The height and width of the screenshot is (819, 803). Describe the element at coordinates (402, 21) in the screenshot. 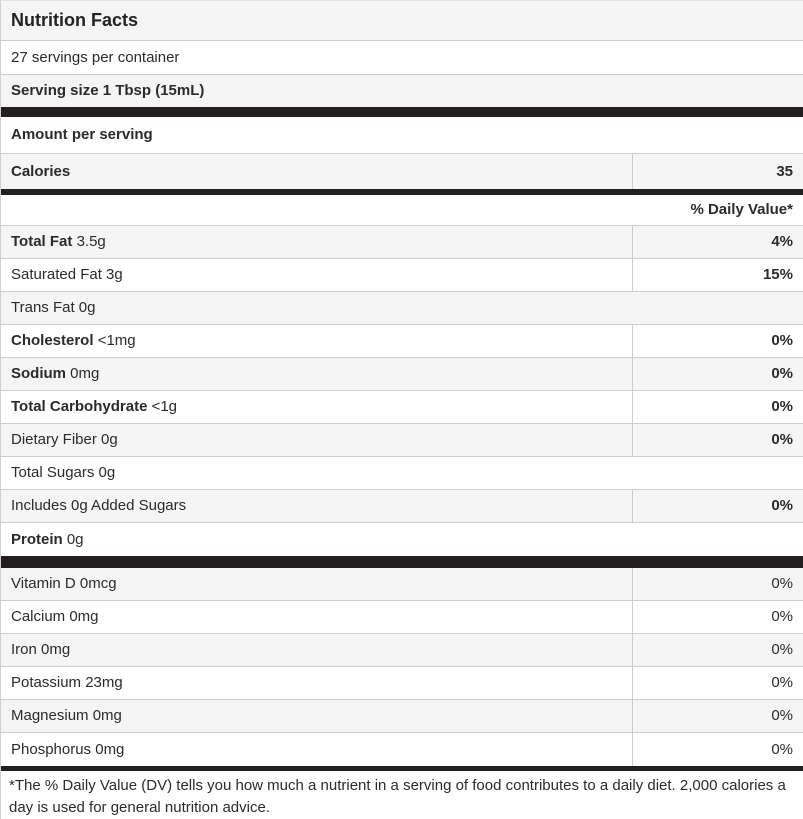

I see `label-title-row: Nutrition Facts` at that location.